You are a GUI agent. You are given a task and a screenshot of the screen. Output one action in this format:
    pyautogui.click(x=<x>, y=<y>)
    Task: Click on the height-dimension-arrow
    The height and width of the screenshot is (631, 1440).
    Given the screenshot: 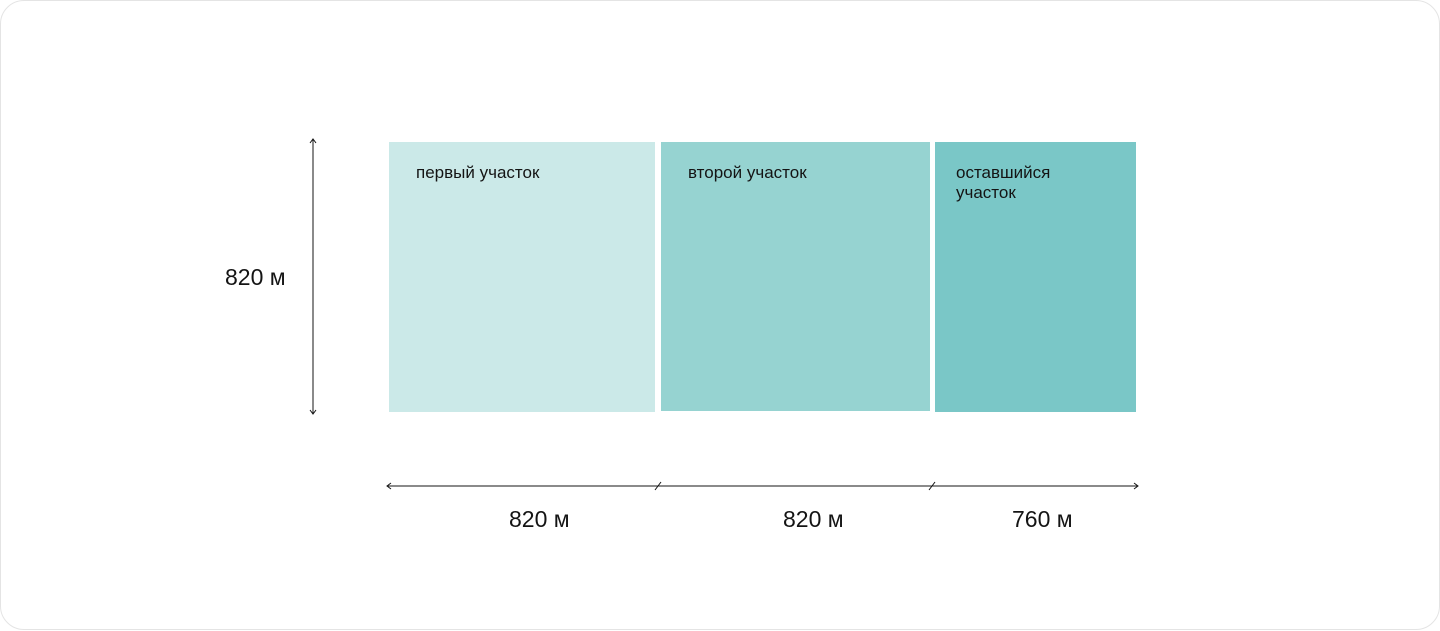 What is the action you would take?
    pyautogui.click(x=313, y=276)
    